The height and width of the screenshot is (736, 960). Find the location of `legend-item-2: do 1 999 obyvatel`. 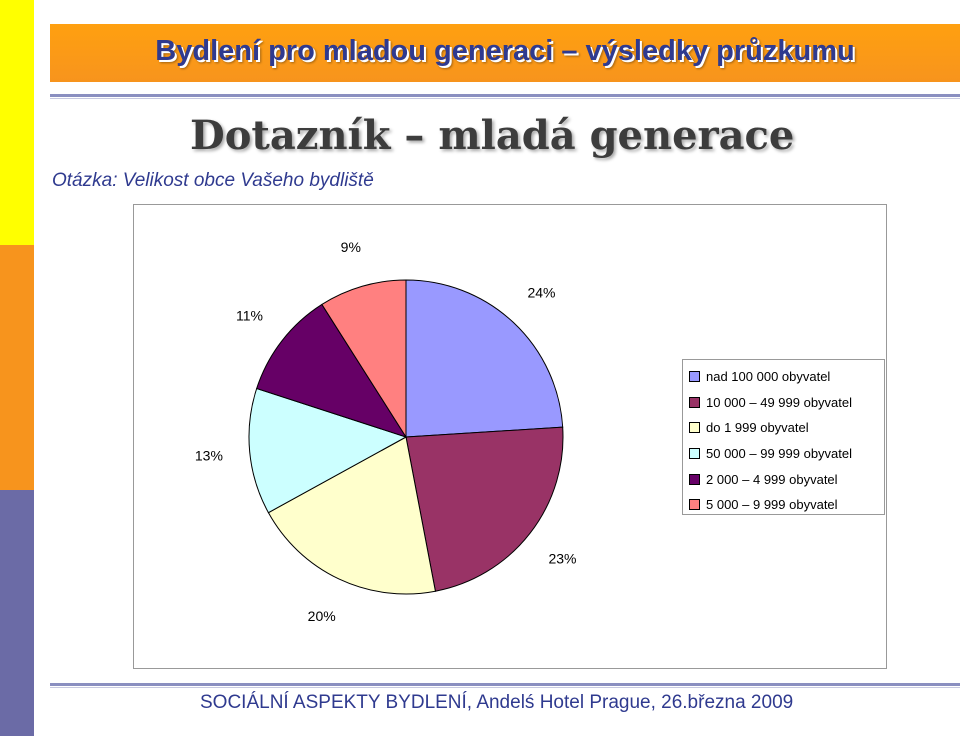

legend-item-2: do 1 999 obyvatel is located at coordinates (786, 428).